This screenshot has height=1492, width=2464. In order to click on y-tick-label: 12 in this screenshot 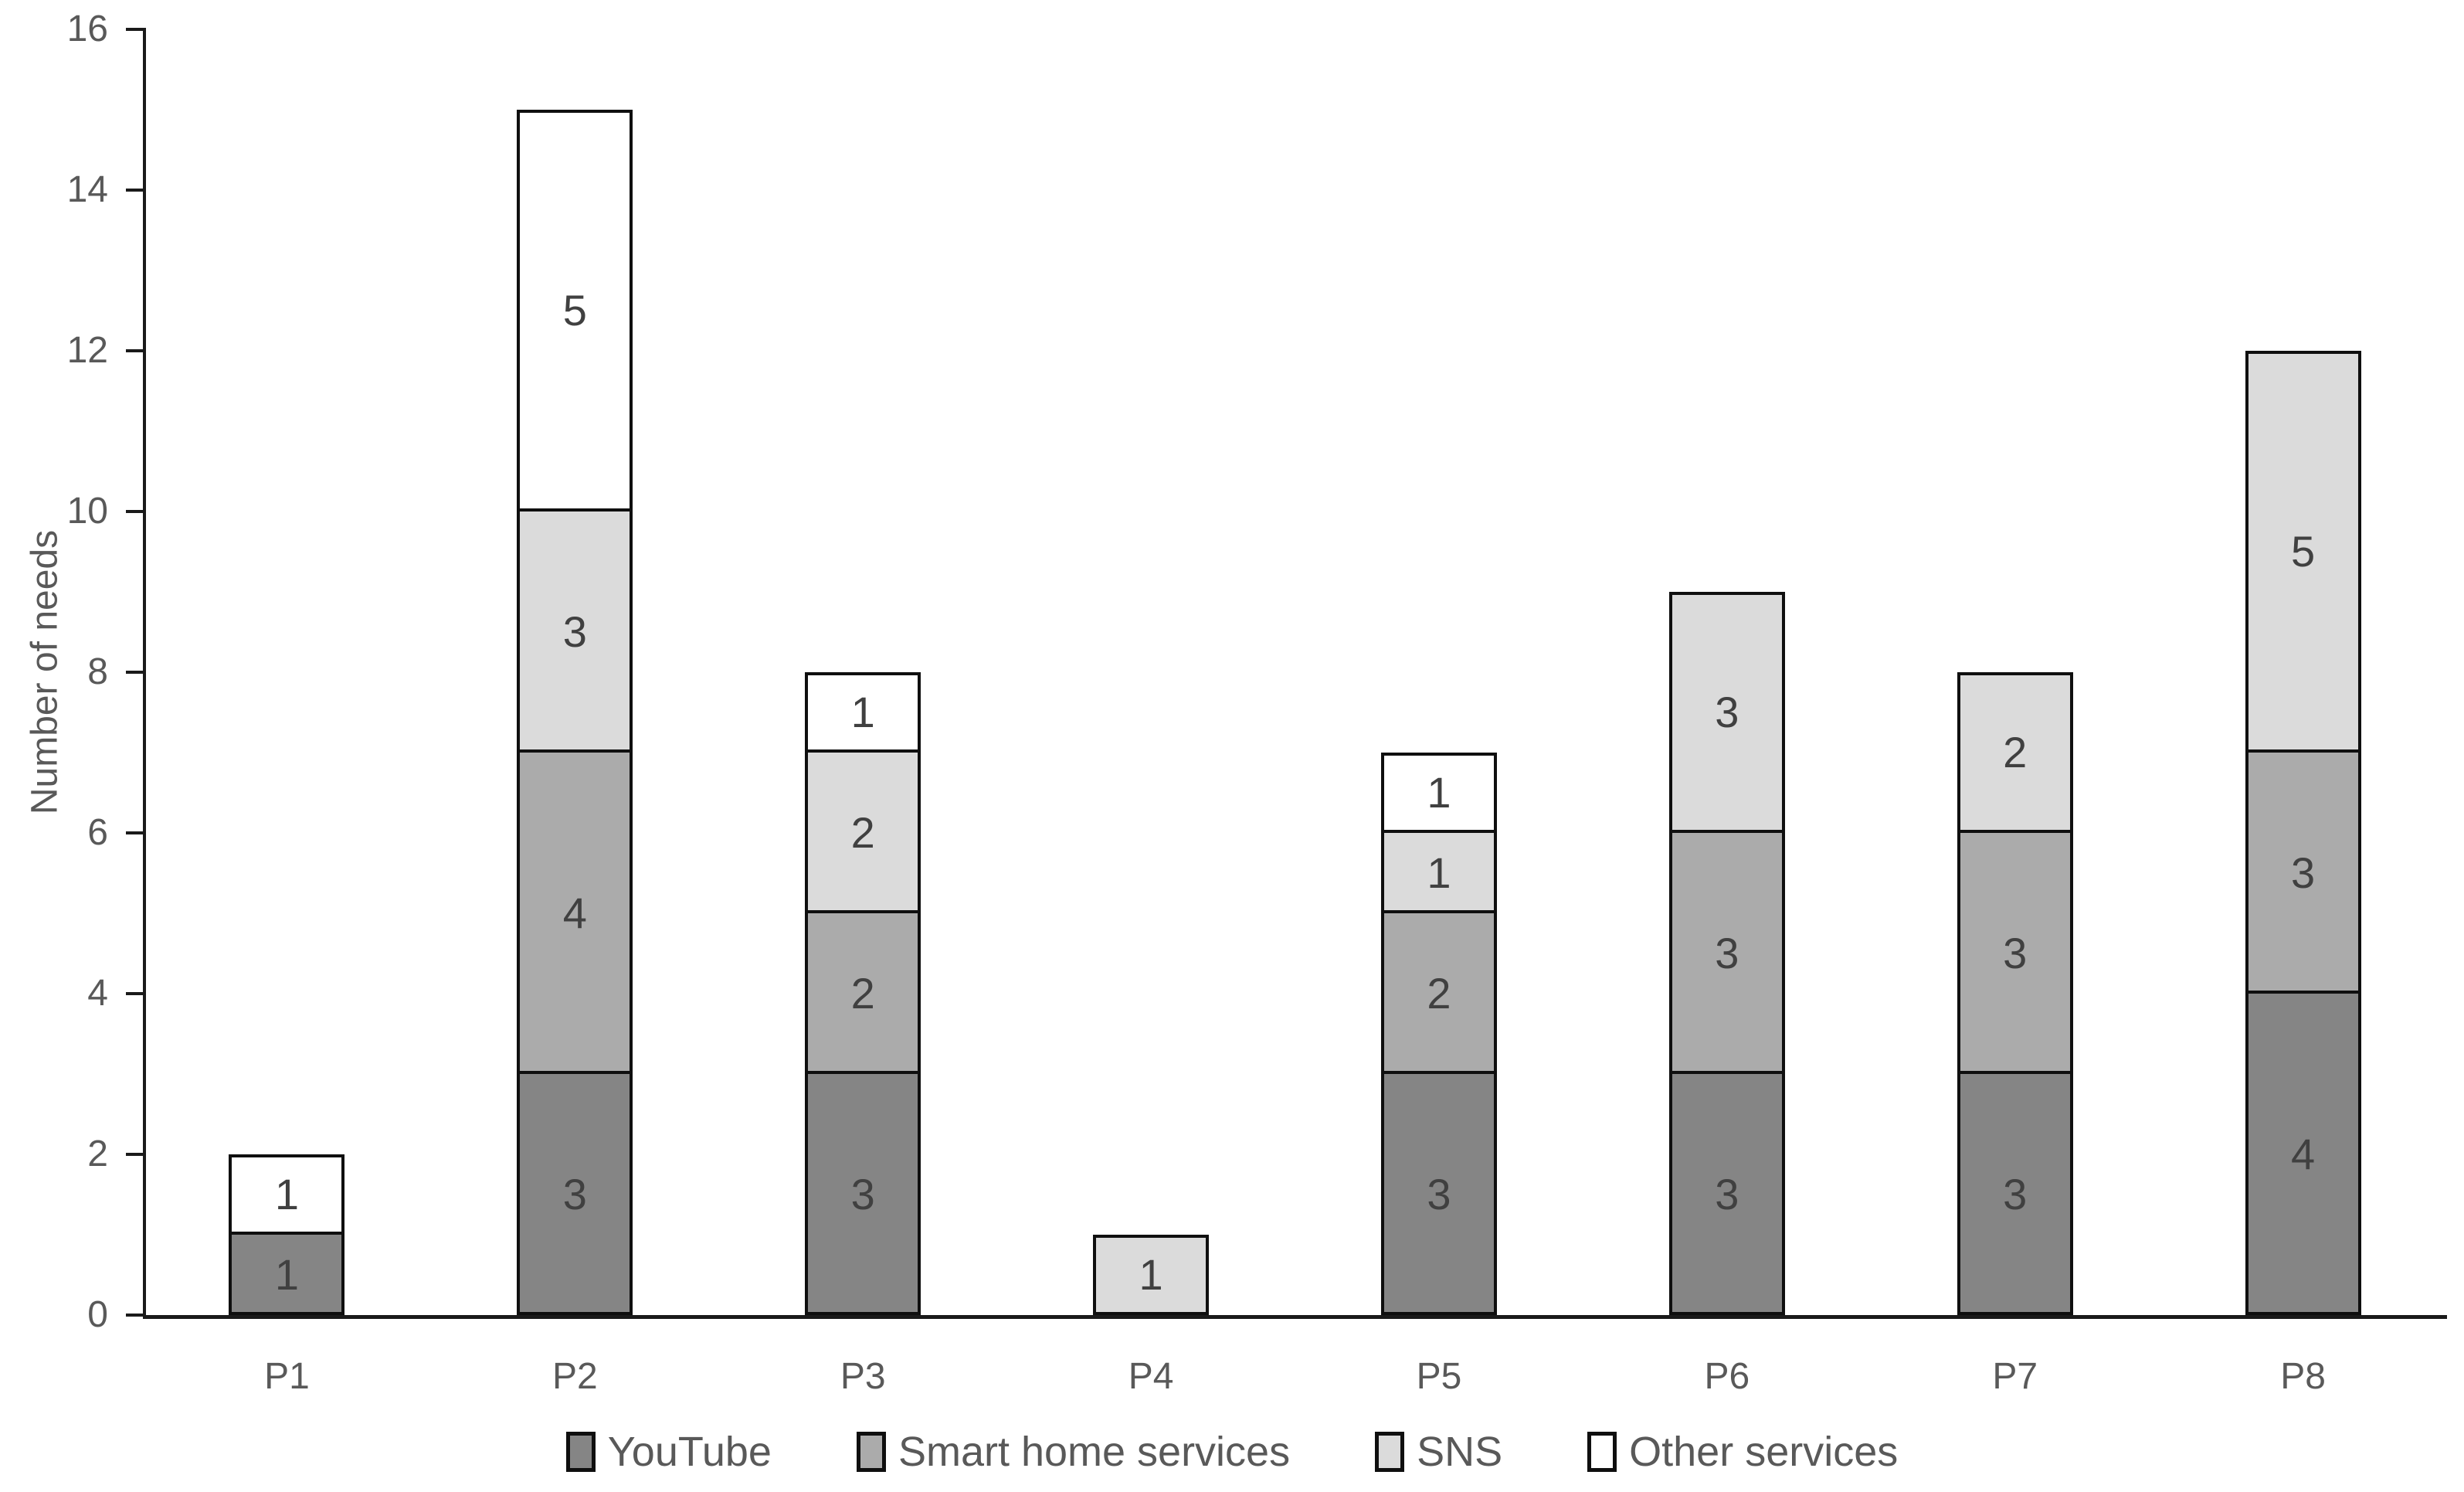, I will do `click(87, 350)`.